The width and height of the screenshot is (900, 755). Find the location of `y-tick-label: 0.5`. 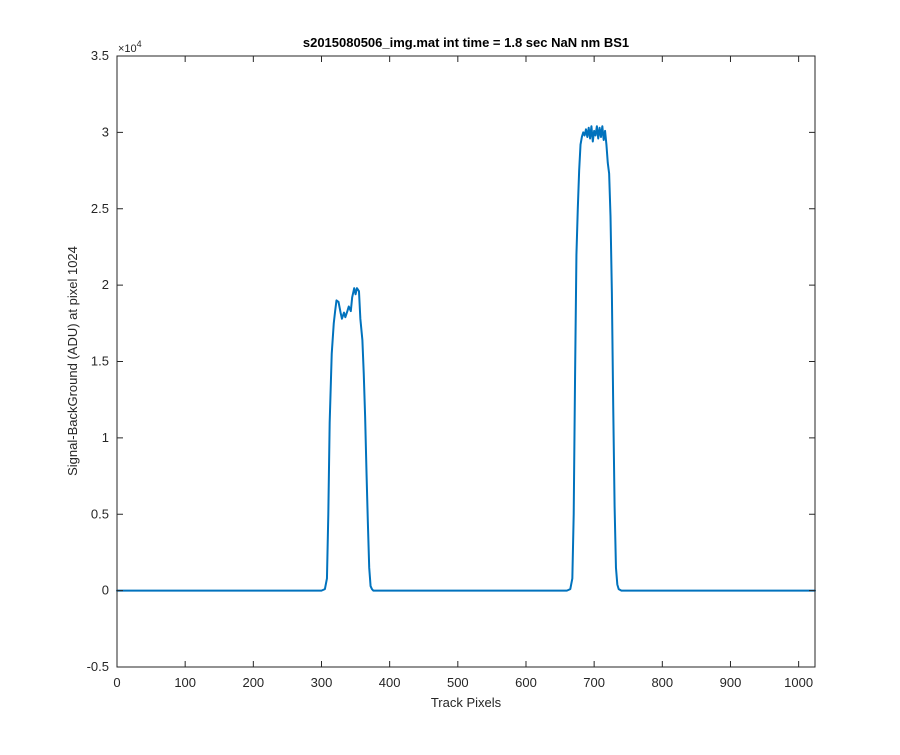

y-tick-label: 0.5 is located at coordinates (100, 513).